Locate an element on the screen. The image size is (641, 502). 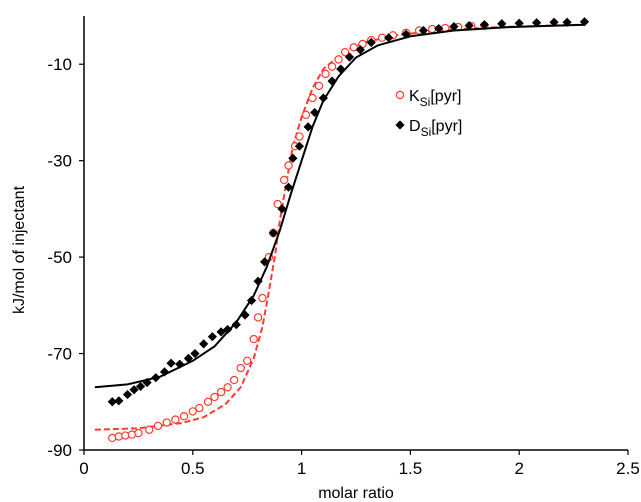
x-tick-label: 1 is located at coordinates (301, 468).